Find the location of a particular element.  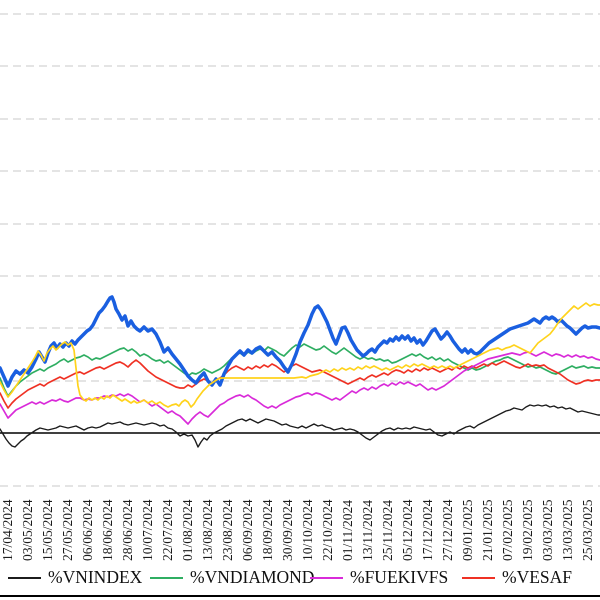

legend-item: %VNDIAMOND is located at coordinates (232, 577).